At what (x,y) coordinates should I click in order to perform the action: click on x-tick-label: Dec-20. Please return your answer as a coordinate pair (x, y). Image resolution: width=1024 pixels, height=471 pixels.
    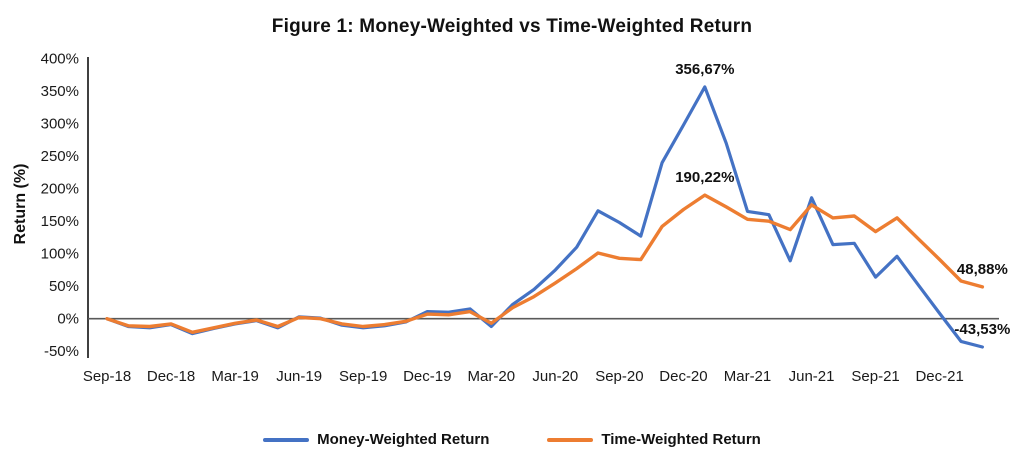
    Looking at the image, I should click on (683, 376).